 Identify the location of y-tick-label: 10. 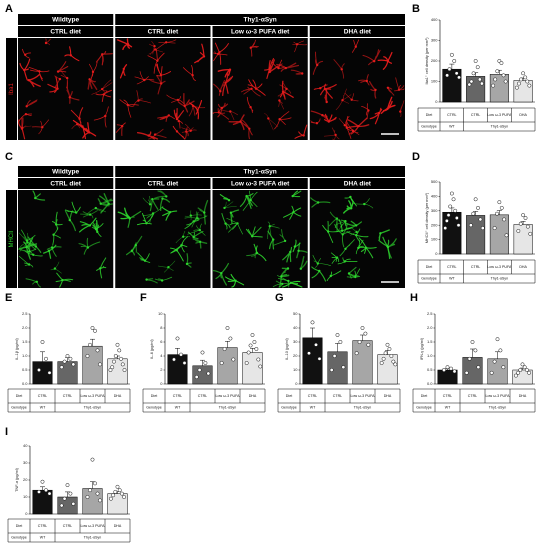
(295, 369).